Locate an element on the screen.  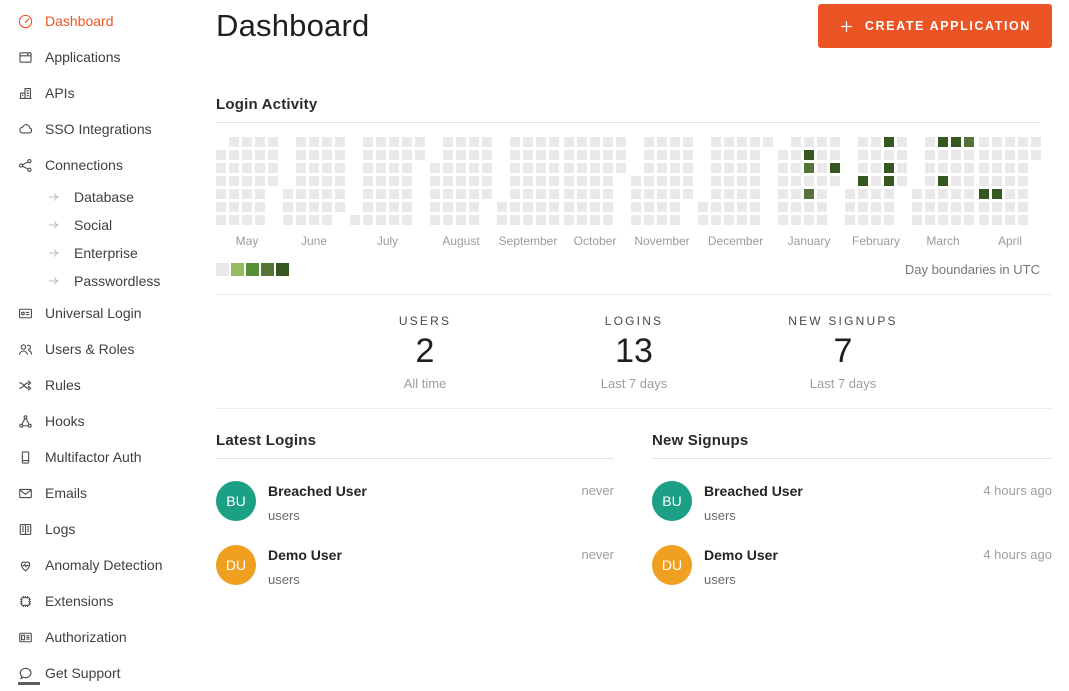
sidebar-item-authorization: Authorization is located at coordinates (102, 637).